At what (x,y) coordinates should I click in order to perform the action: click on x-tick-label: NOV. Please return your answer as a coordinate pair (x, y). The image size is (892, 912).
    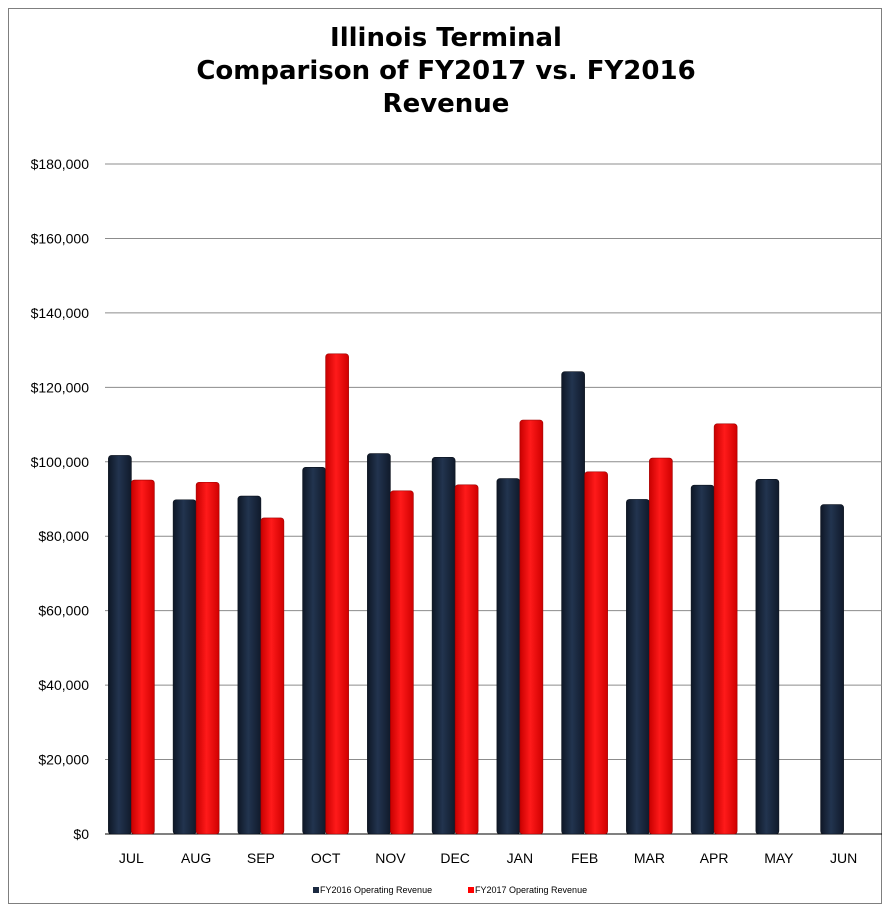
    Looking at the image, I should click on (390, 858).